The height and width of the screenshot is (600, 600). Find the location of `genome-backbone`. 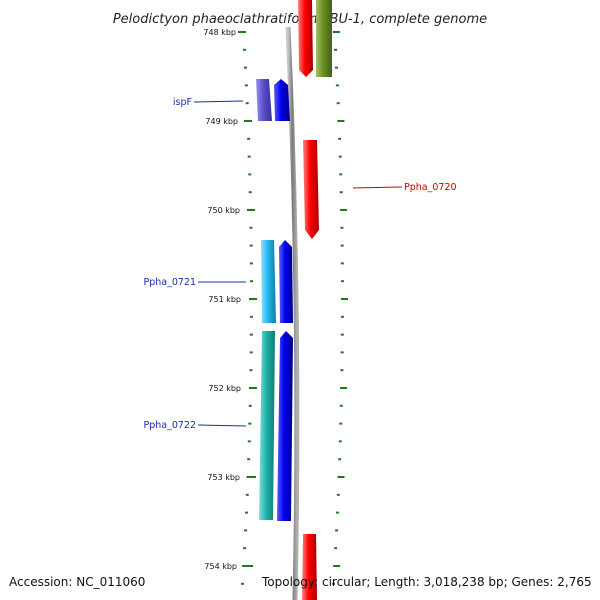

genome-backbone is located at coordinates (292, 313).